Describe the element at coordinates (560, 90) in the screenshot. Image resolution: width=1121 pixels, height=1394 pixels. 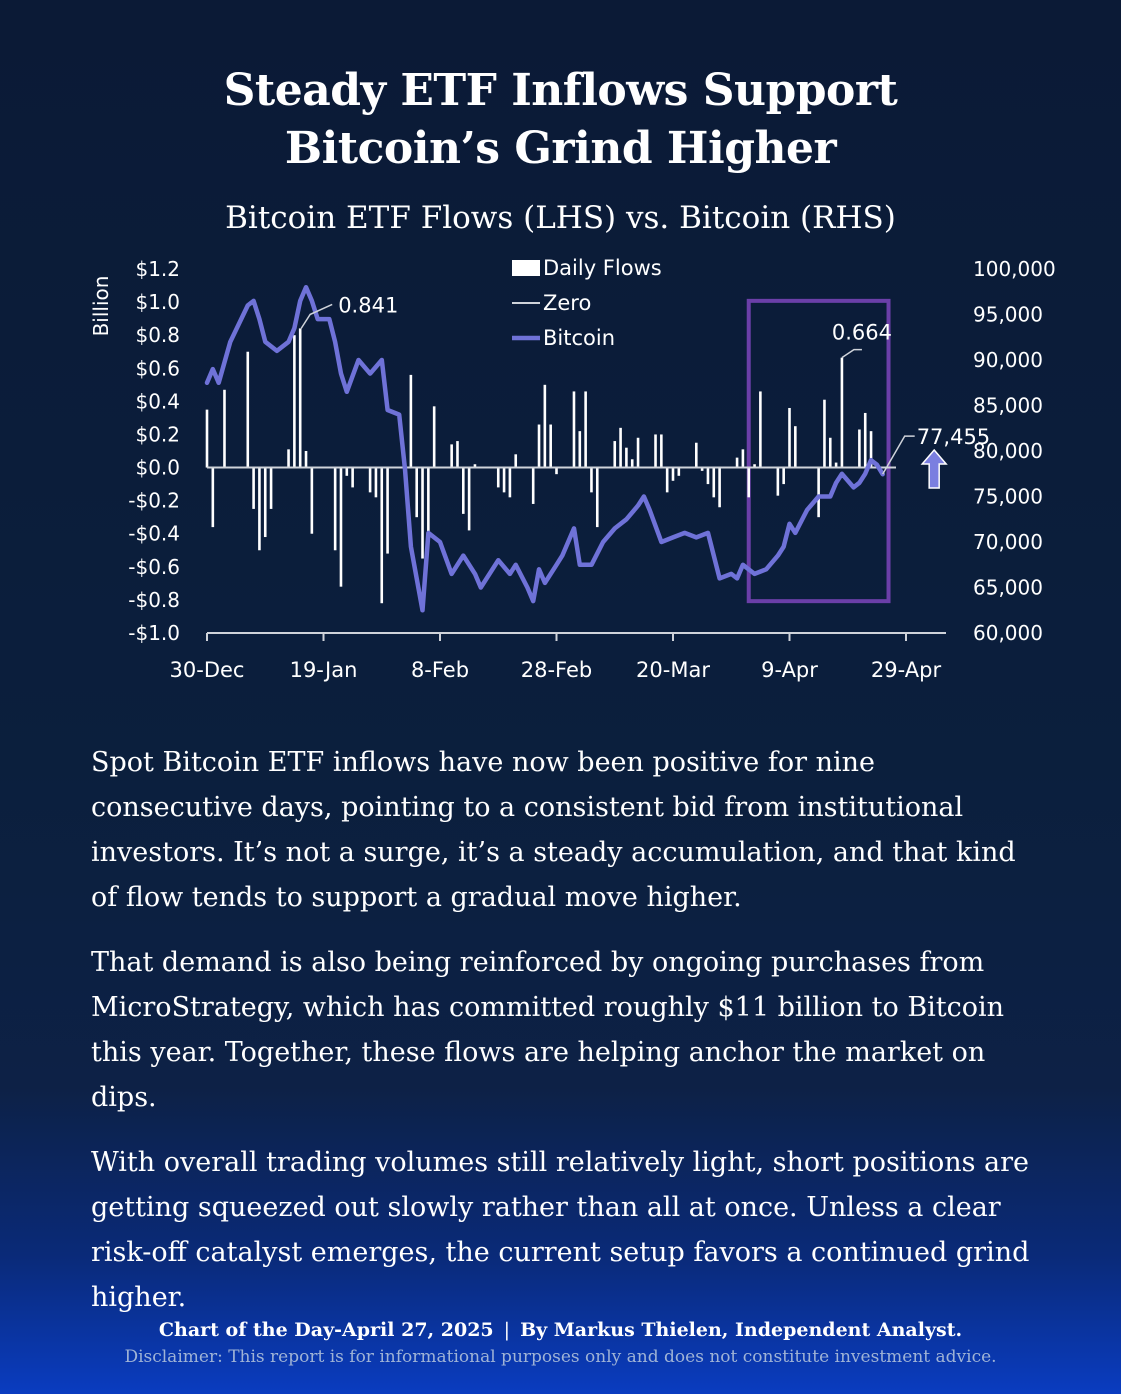
I see `title-line-1: Steady ETF Inflows Support` at that location.